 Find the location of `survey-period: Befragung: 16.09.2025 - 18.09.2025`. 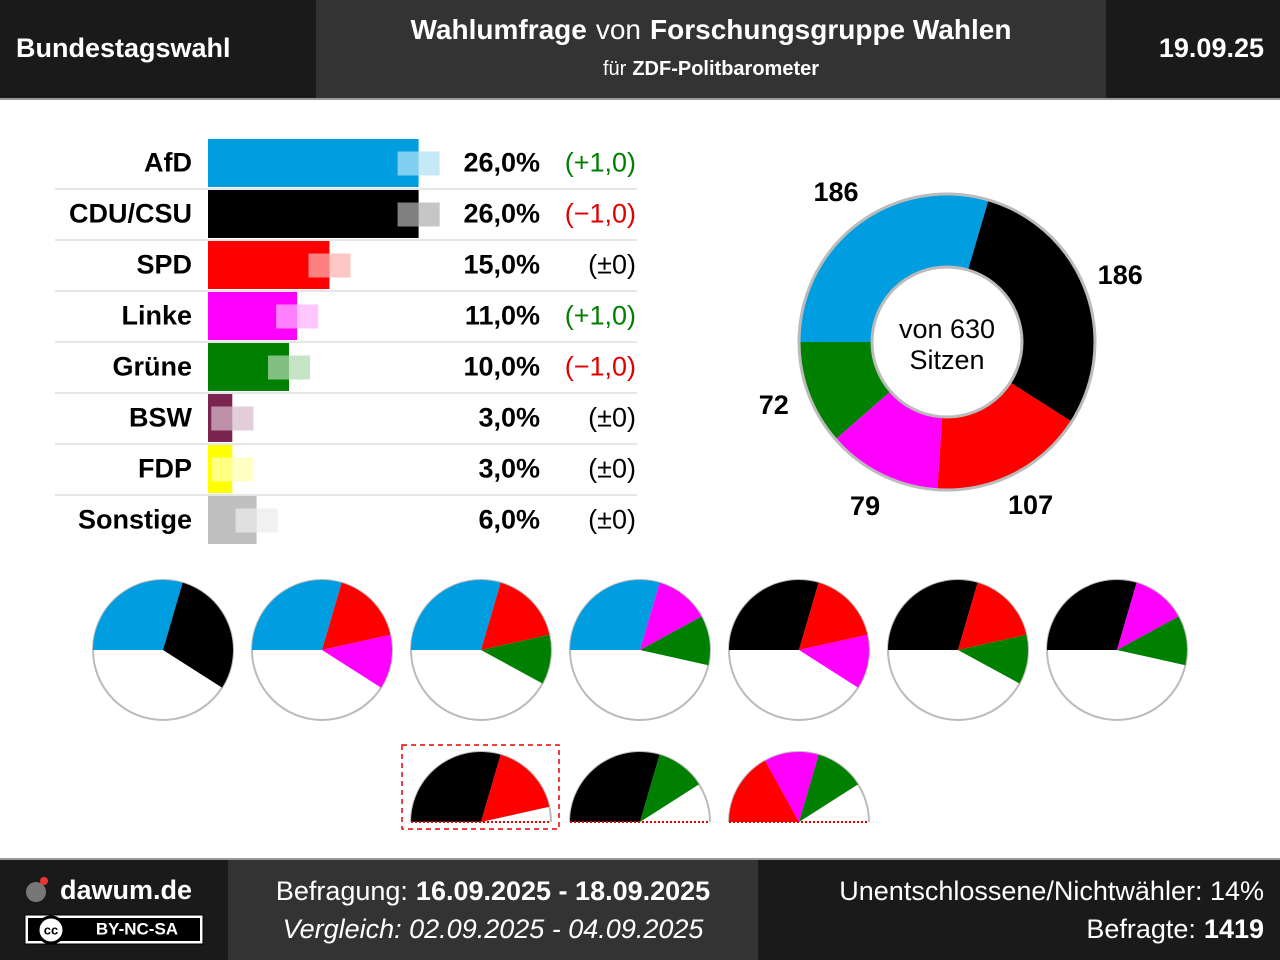

survey-period: Befragung: 16.09.2025 - 18.09.2025 is located at coordinates (493, 891).